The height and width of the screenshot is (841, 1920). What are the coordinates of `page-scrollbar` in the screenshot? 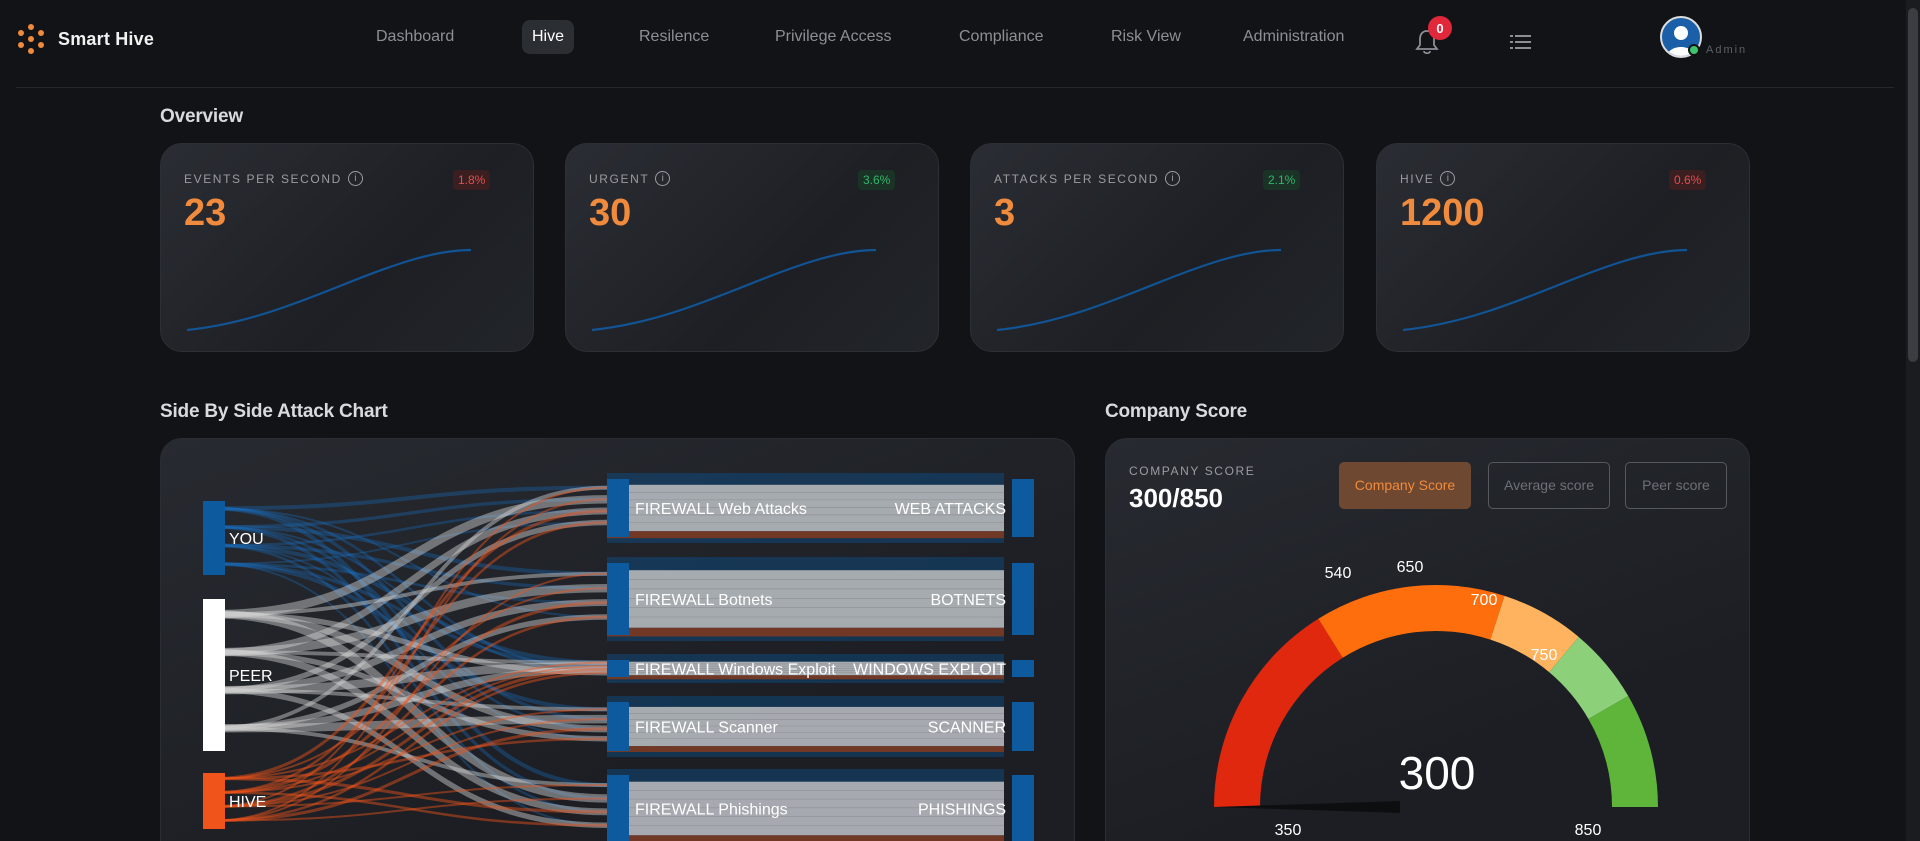 It's located at (1913, 420).